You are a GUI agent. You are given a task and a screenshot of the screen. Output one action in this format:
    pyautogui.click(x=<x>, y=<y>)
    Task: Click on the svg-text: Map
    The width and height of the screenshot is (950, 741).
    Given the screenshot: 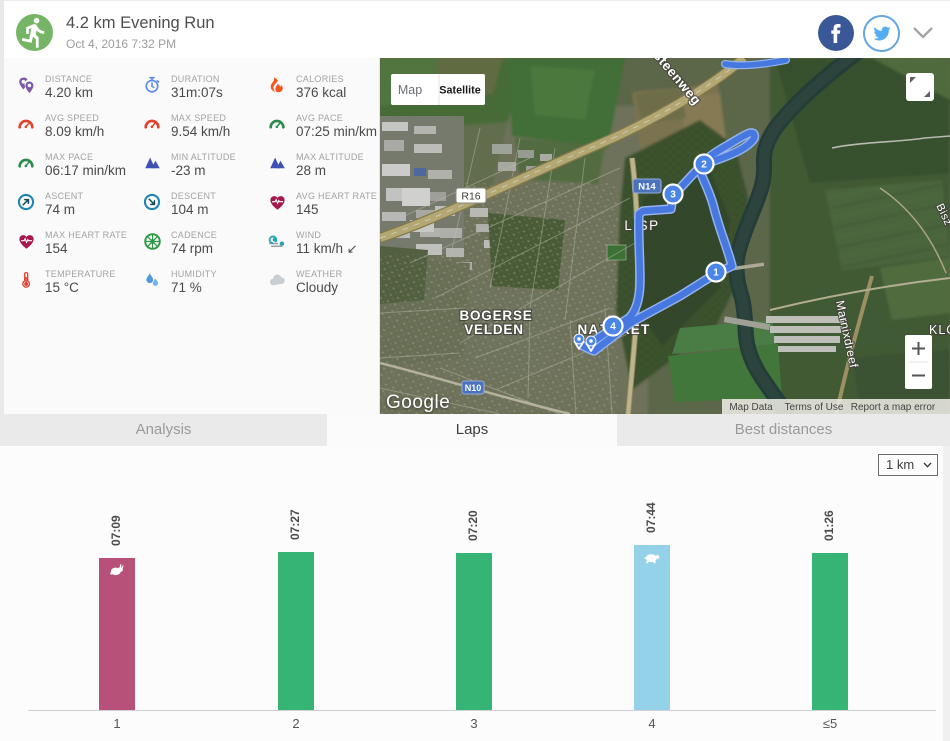 What is the action you would take?
    pyautogui.click(x=410, y=90)
    